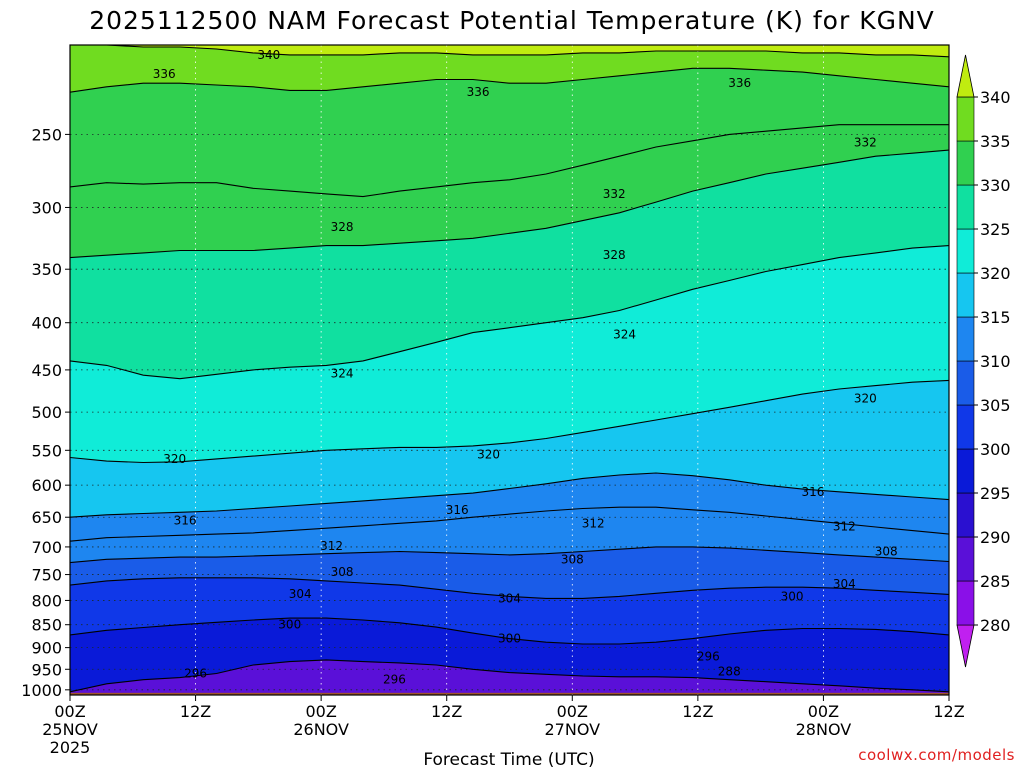  What do you see at coordinates (739, 83) in the screenshot?
I see `contour-label-336-3: 336` at bounding box center [739, 83].